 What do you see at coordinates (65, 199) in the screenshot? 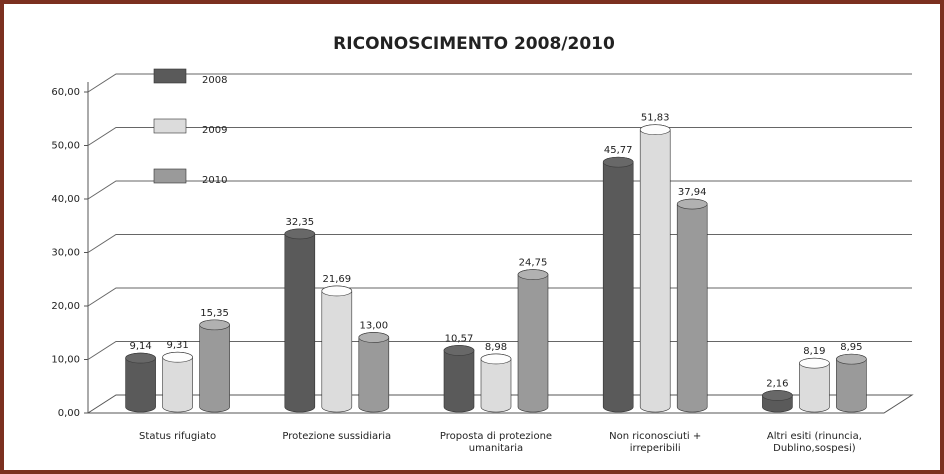
I see `y-tick-label: 40,00` at bounding box center [65, 199].